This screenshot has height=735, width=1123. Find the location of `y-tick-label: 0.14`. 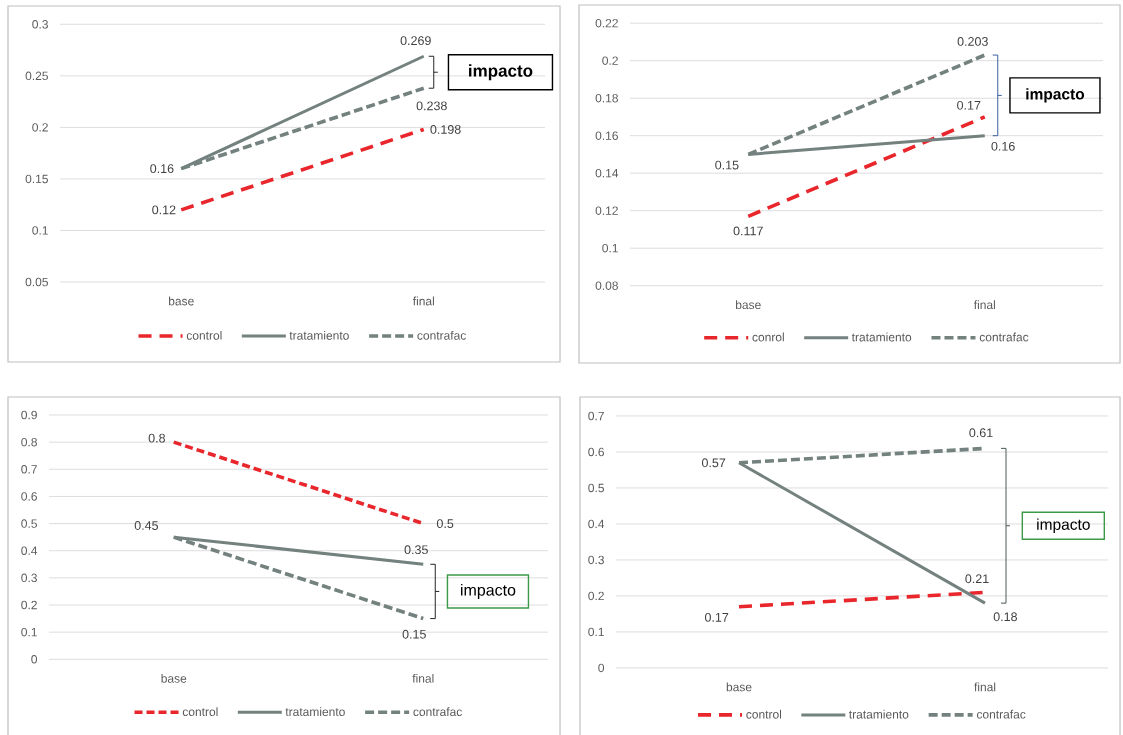

y-tick-label: 0.14 is located at coordinates (607, 173).